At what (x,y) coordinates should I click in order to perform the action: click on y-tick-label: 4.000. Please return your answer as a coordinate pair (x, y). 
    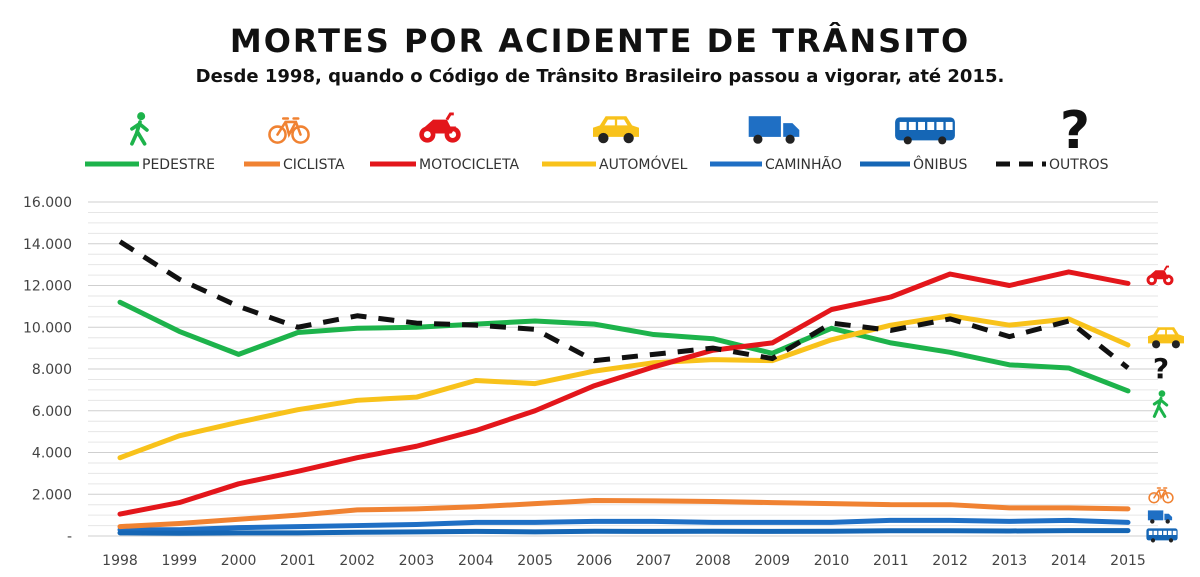
    Looking at the image, I should click on (52, 454).